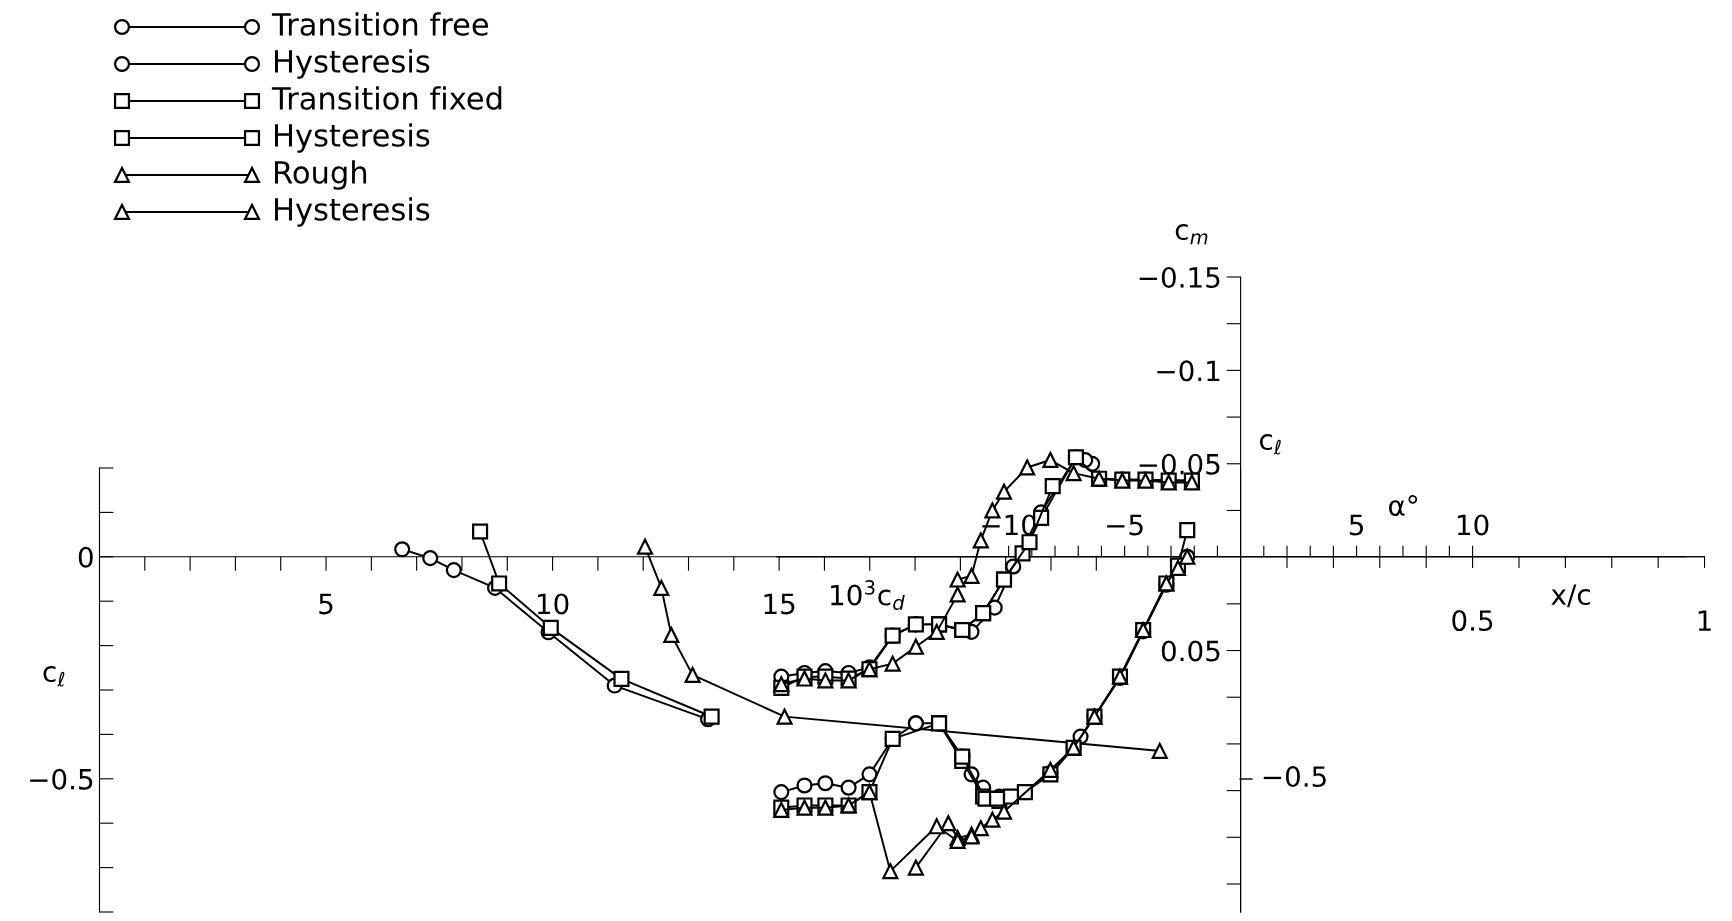 This screenshot has width=1732, height=921. I want to click on x-tick-label: −5, so click(1125, 525).